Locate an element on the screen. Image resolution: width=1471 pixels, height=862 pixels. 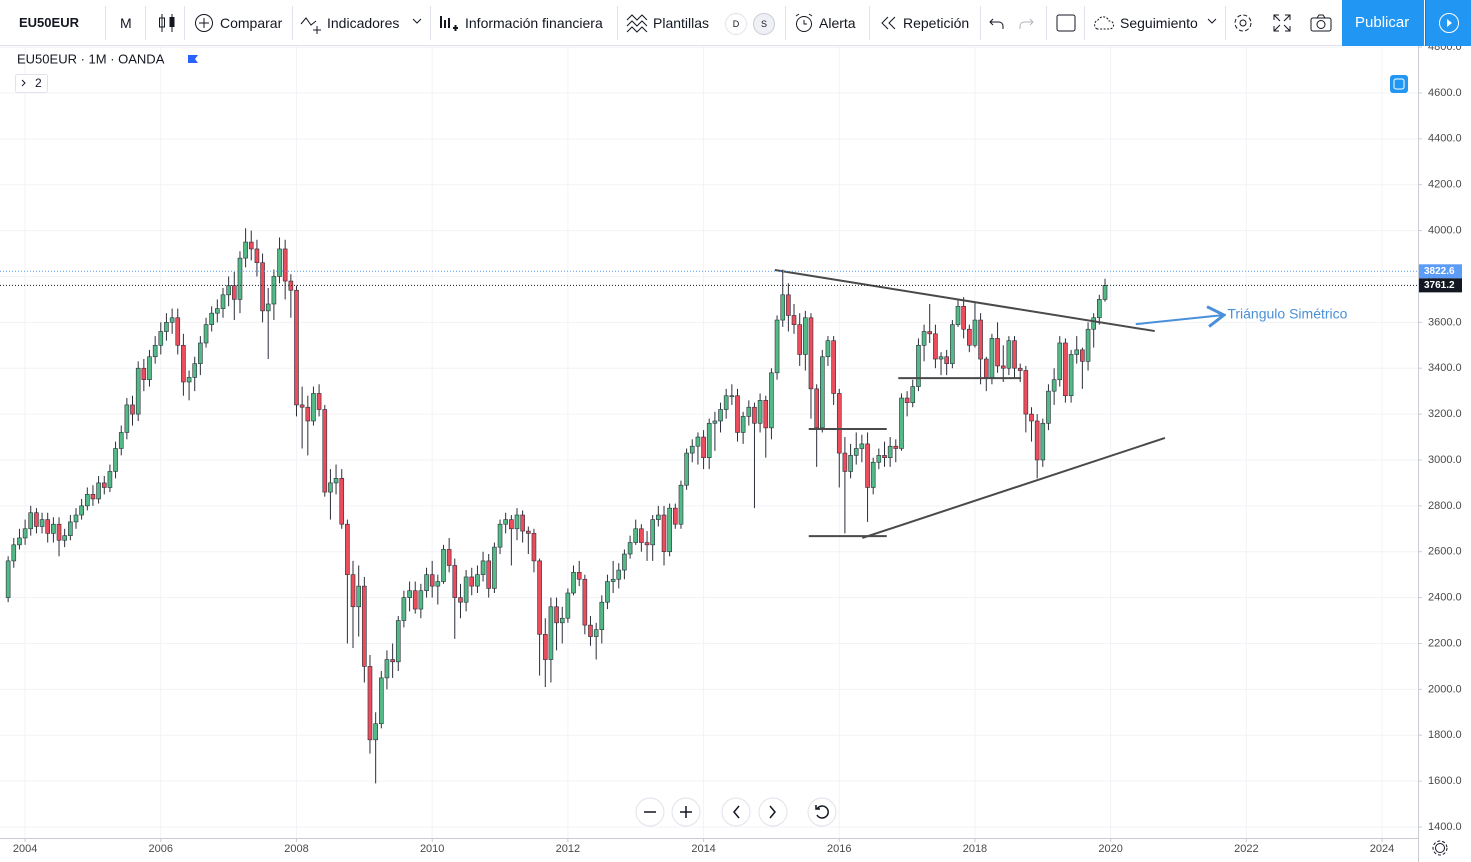
indicators-button: Indicadores is located at coordinates (363, 23).